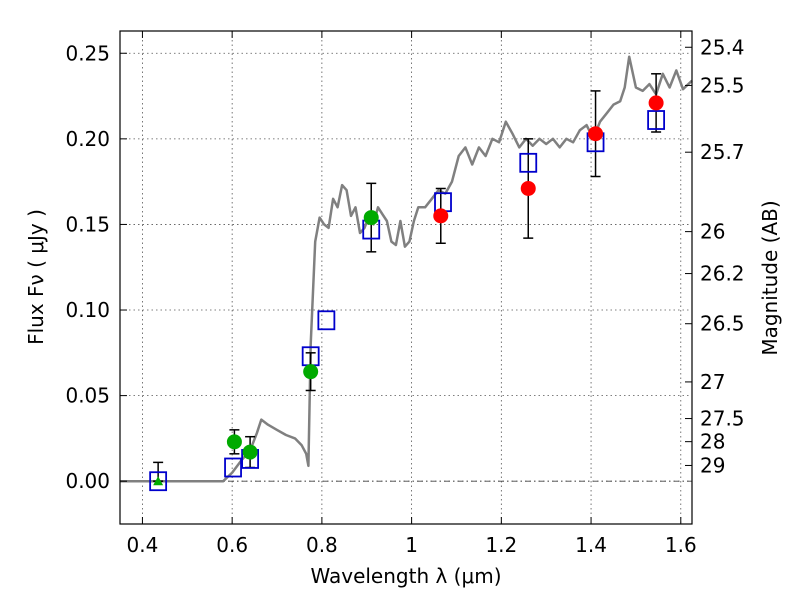 Image resolution: width=800 pixels, height=600 pixels. What do you see at coordinates (405, 576) in the screenshot?
I see `x-axis-title: Wavelength λ (μm)` at bounding box center [405, 576].